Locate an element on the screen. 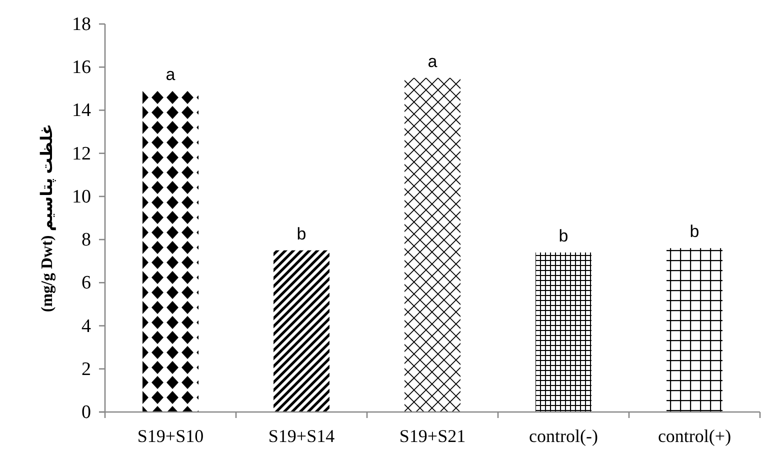  y-tick-label: 0 is located at coordinates (86, 412).